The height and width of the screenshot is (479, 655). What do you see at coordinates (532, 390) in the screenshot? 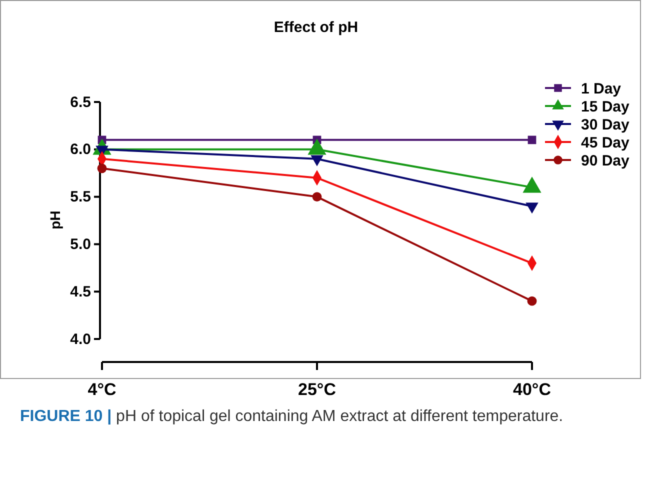
I see `x-tick-label: 40°C` at bounding box center [532, 390].